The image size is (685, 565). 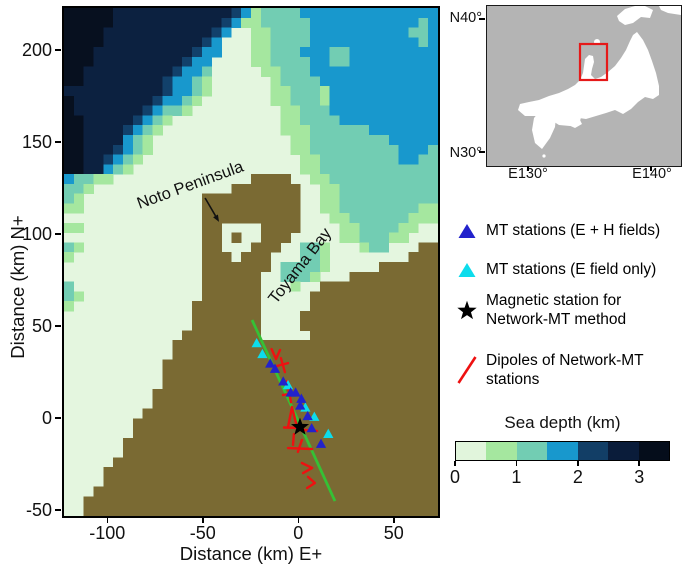 I want to click on inset-tick-e140, so click(x=651, y=168).